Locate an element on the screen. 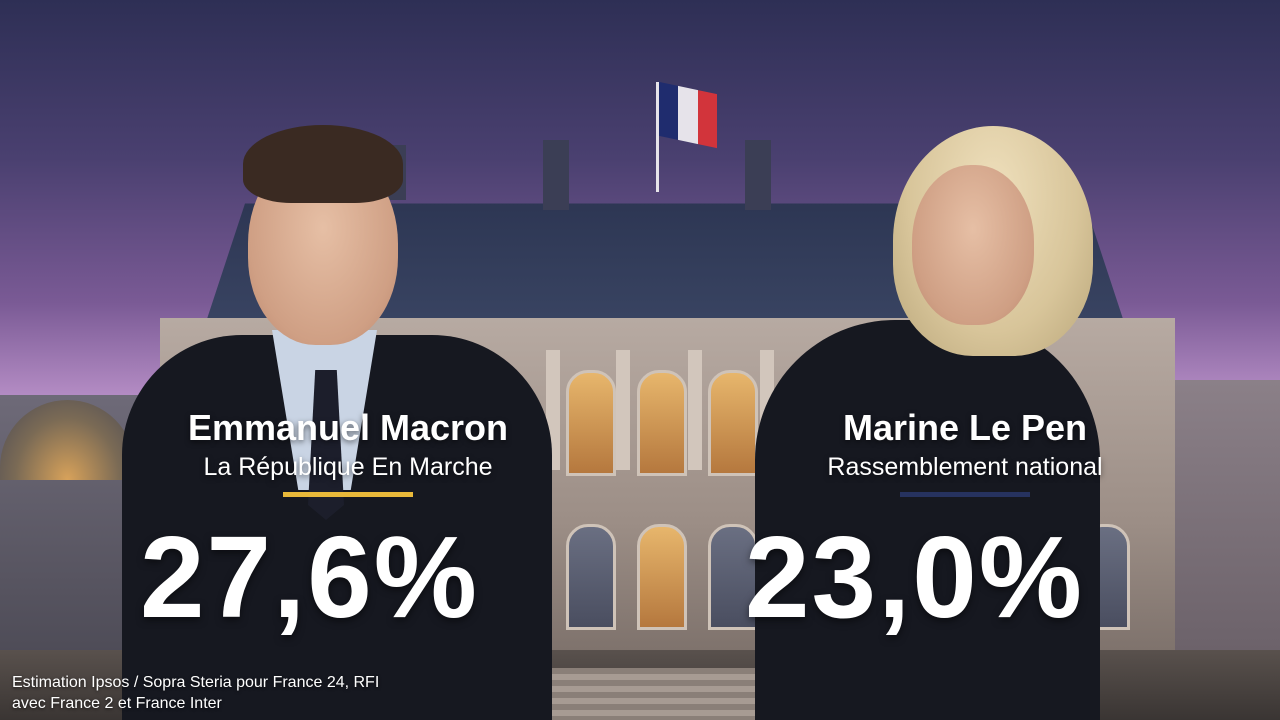 The width and height of the screenshot is (1280, 720). candidate-party: Rassemblement national is located at coordinates (965, 467).